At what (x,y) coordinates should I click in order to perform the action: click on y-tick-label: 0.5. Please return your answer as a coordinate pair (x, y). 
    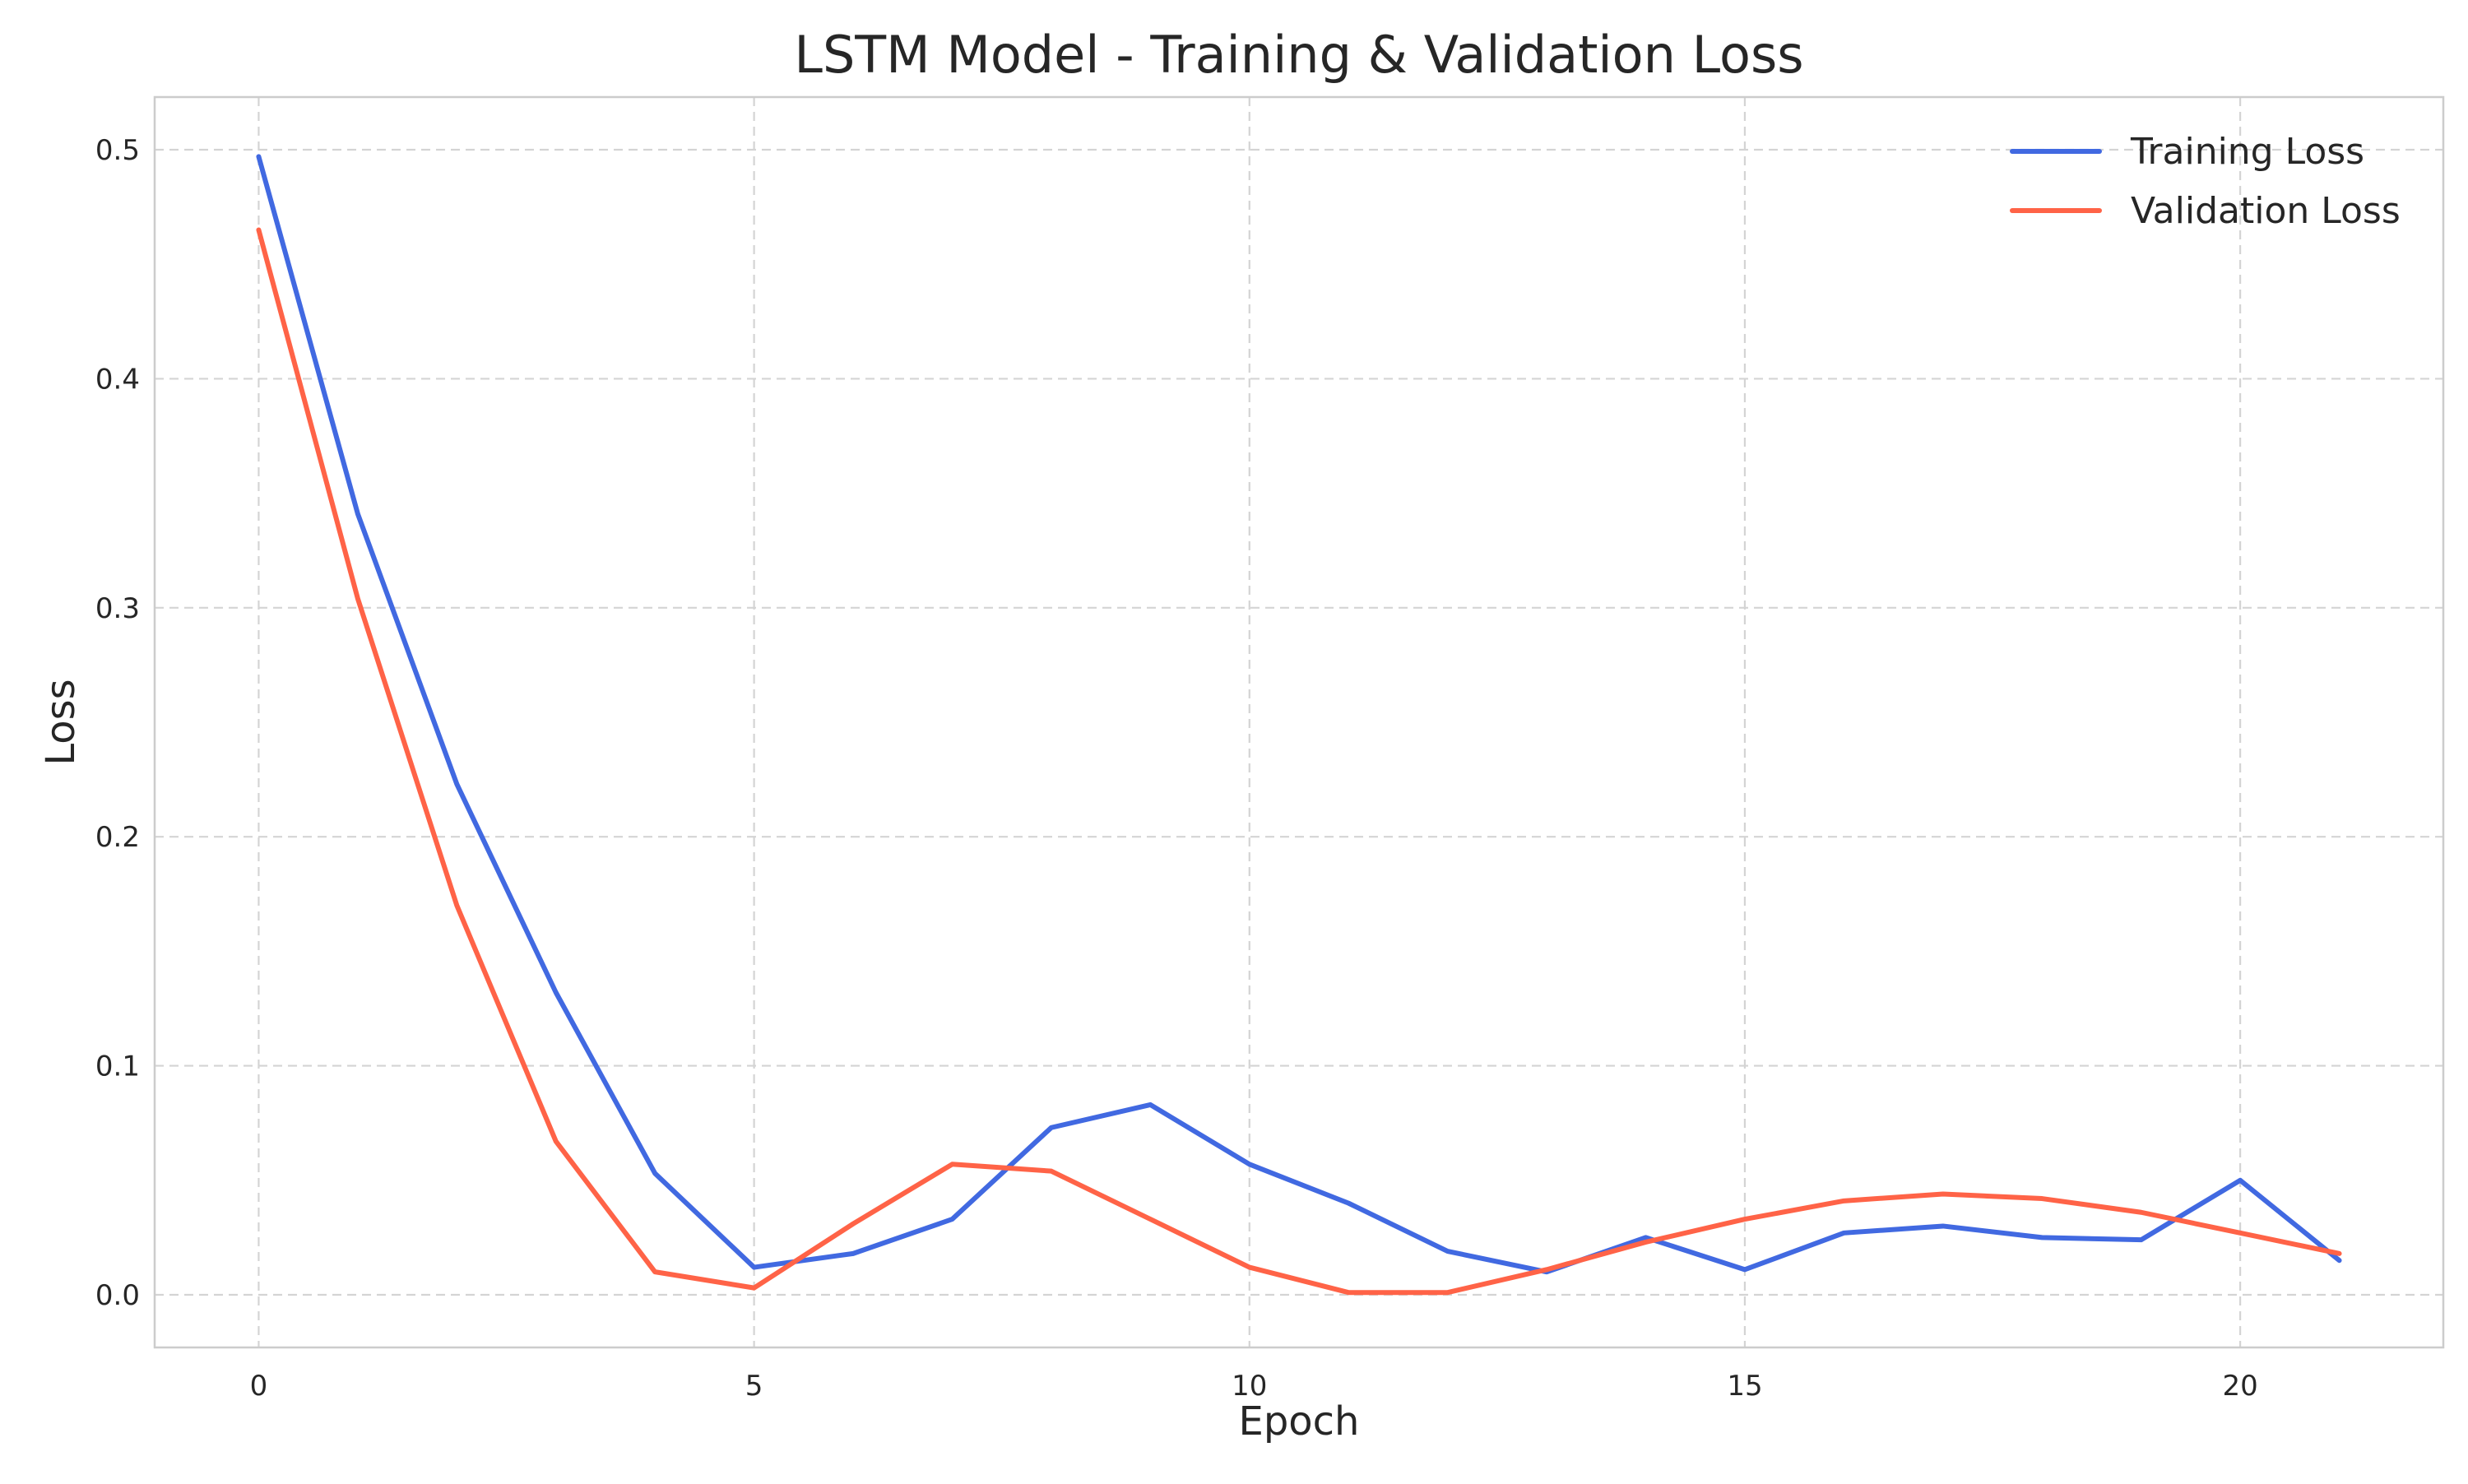
    Looking at the image, I should click on (117, 150).